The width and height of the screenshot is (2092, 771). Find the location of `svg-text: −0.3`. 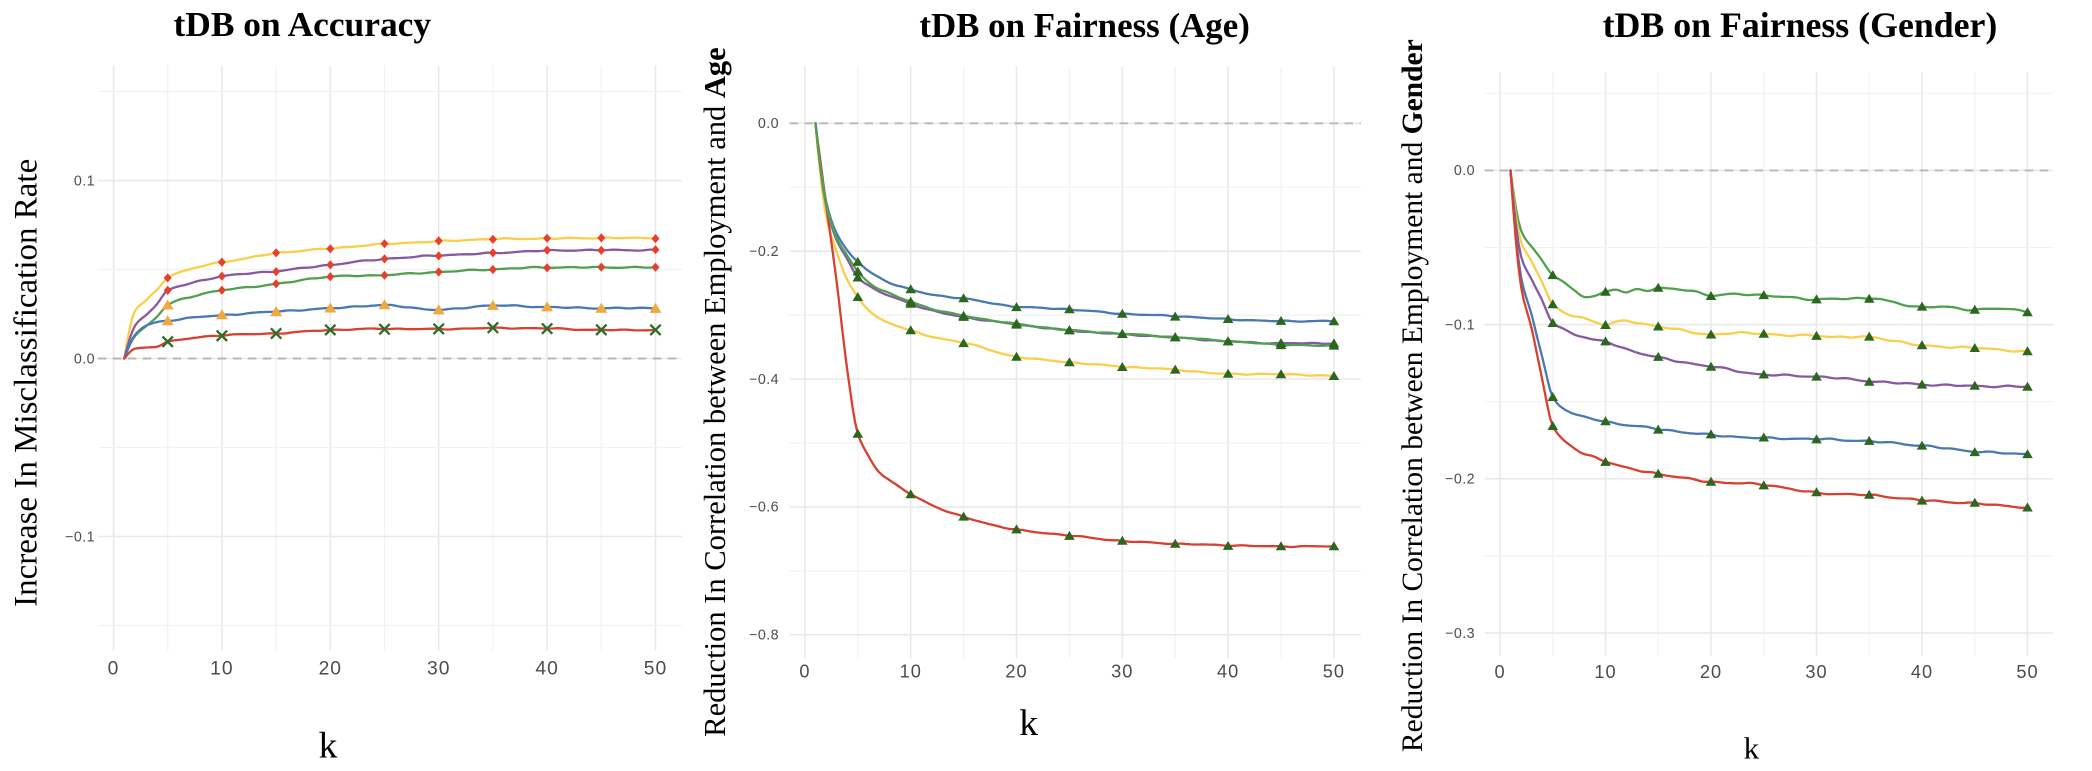

svg-text: −0.3 is located at coordinates (1460, 634).